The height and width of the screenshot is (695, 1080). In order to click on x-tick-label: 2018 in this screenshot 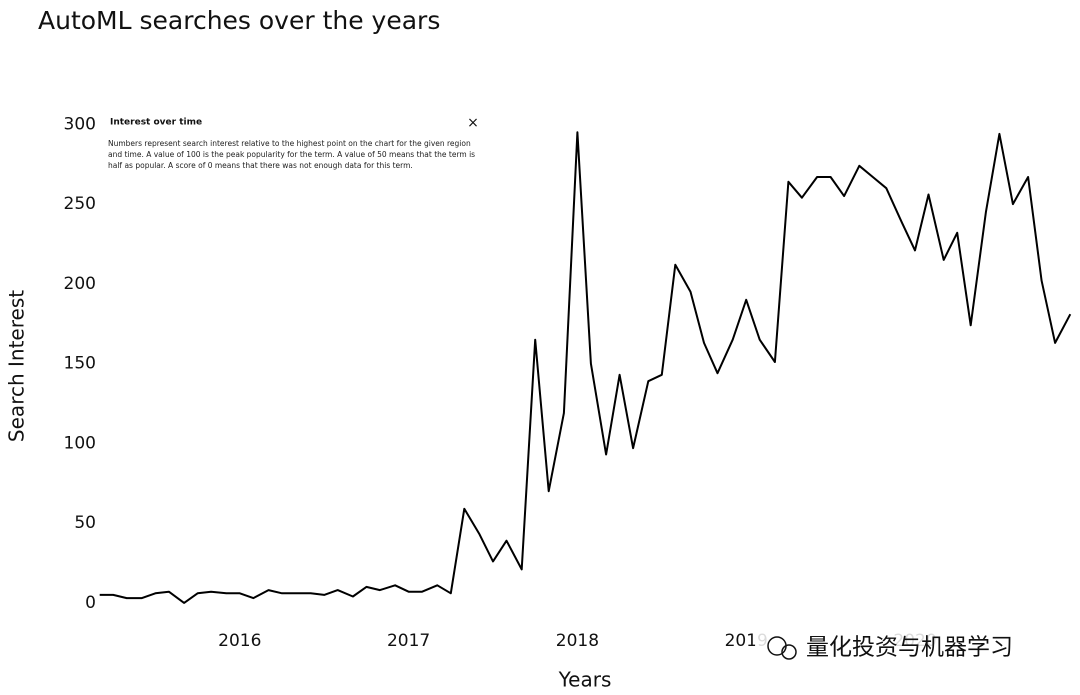, I will do `click(577, 641)`.